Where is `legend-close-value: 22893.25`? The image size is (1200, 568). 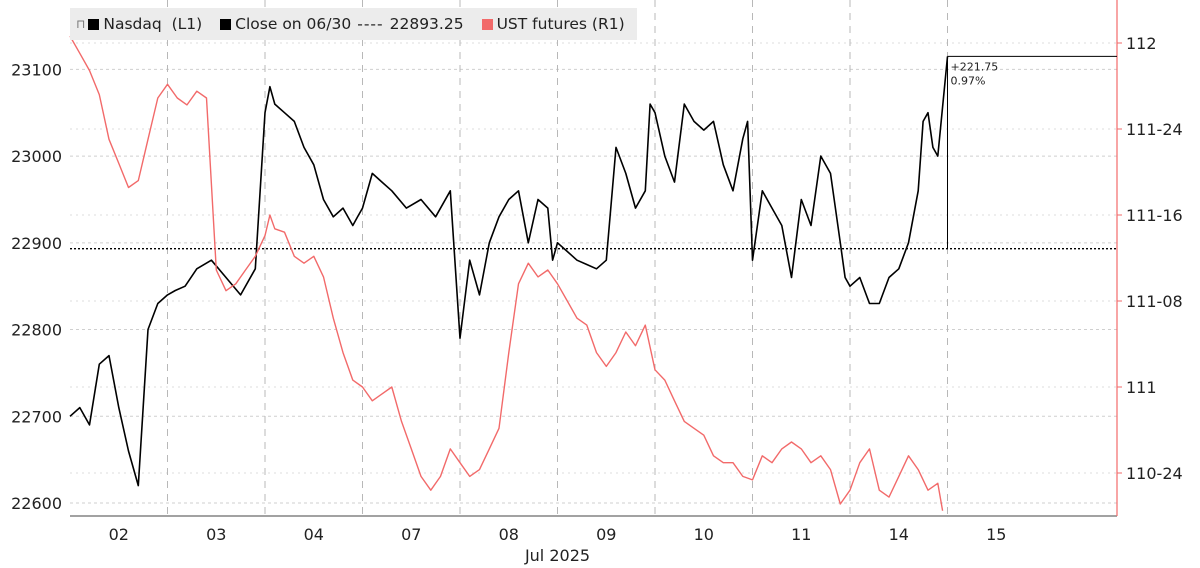 legend-close-value: 22893.25 is located at coordinates (426, 24).